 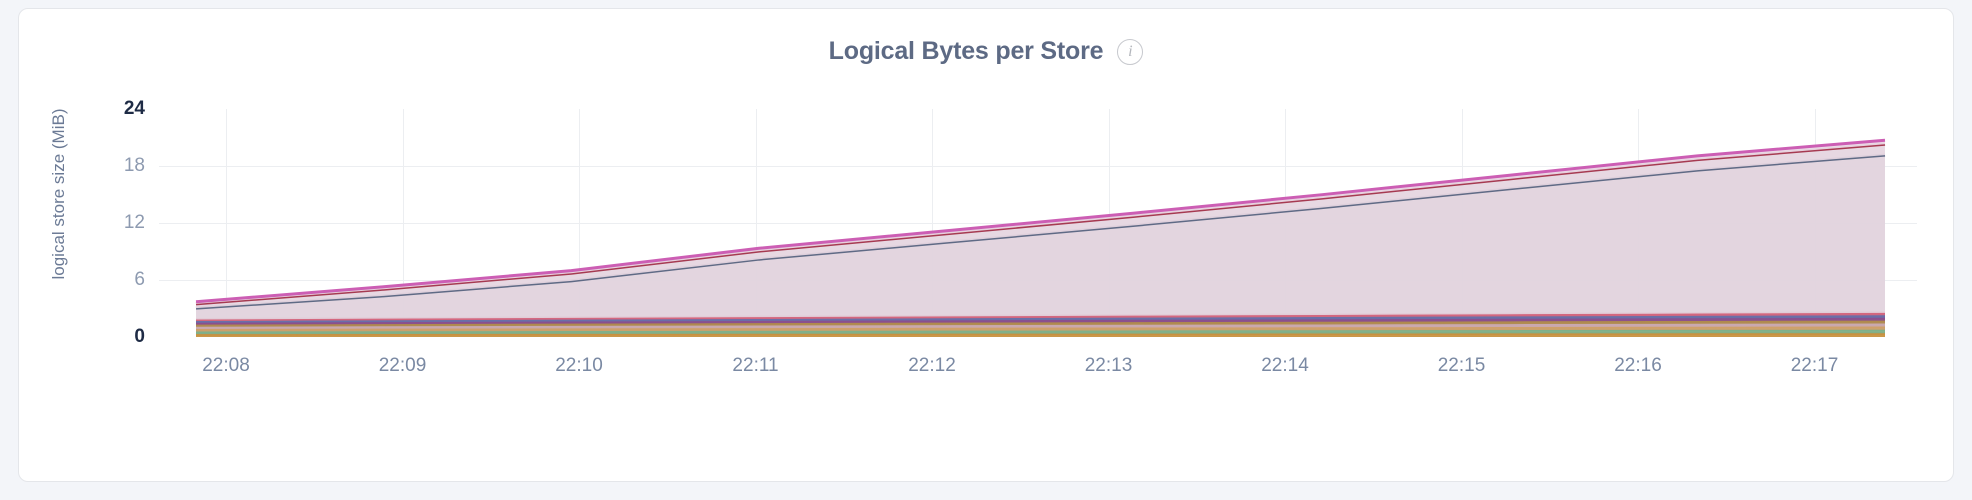 I want to click on y-axis-tick-label: 12, so click(x=134, y=222).